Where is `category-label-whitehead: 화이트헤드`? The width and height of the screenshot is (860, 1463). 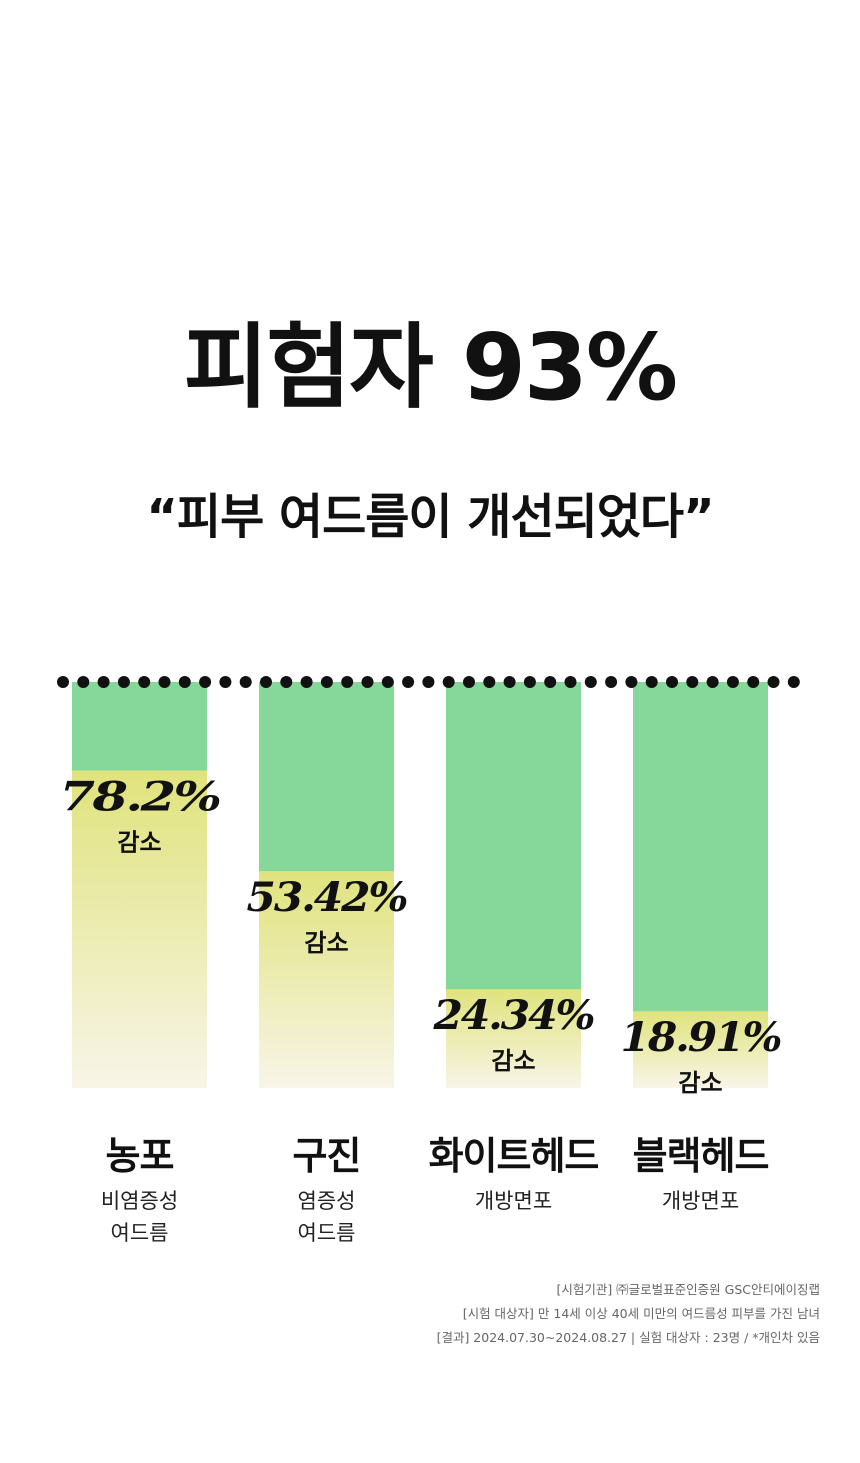 category-label-whitehead: 화이트헤드 is located at coordinates (514, 1156).